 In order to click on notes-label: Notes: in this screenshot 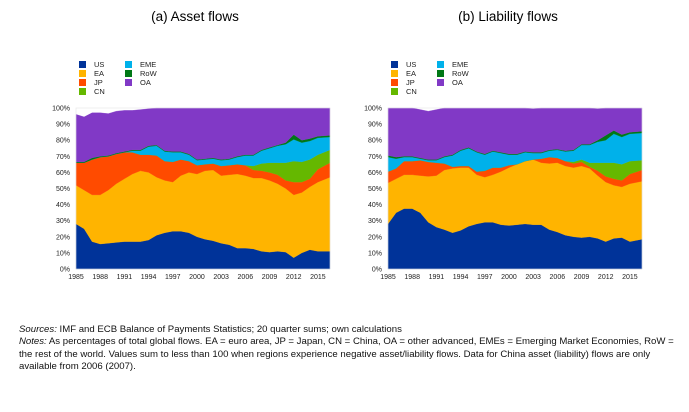, I will do `click(33, 342)`.